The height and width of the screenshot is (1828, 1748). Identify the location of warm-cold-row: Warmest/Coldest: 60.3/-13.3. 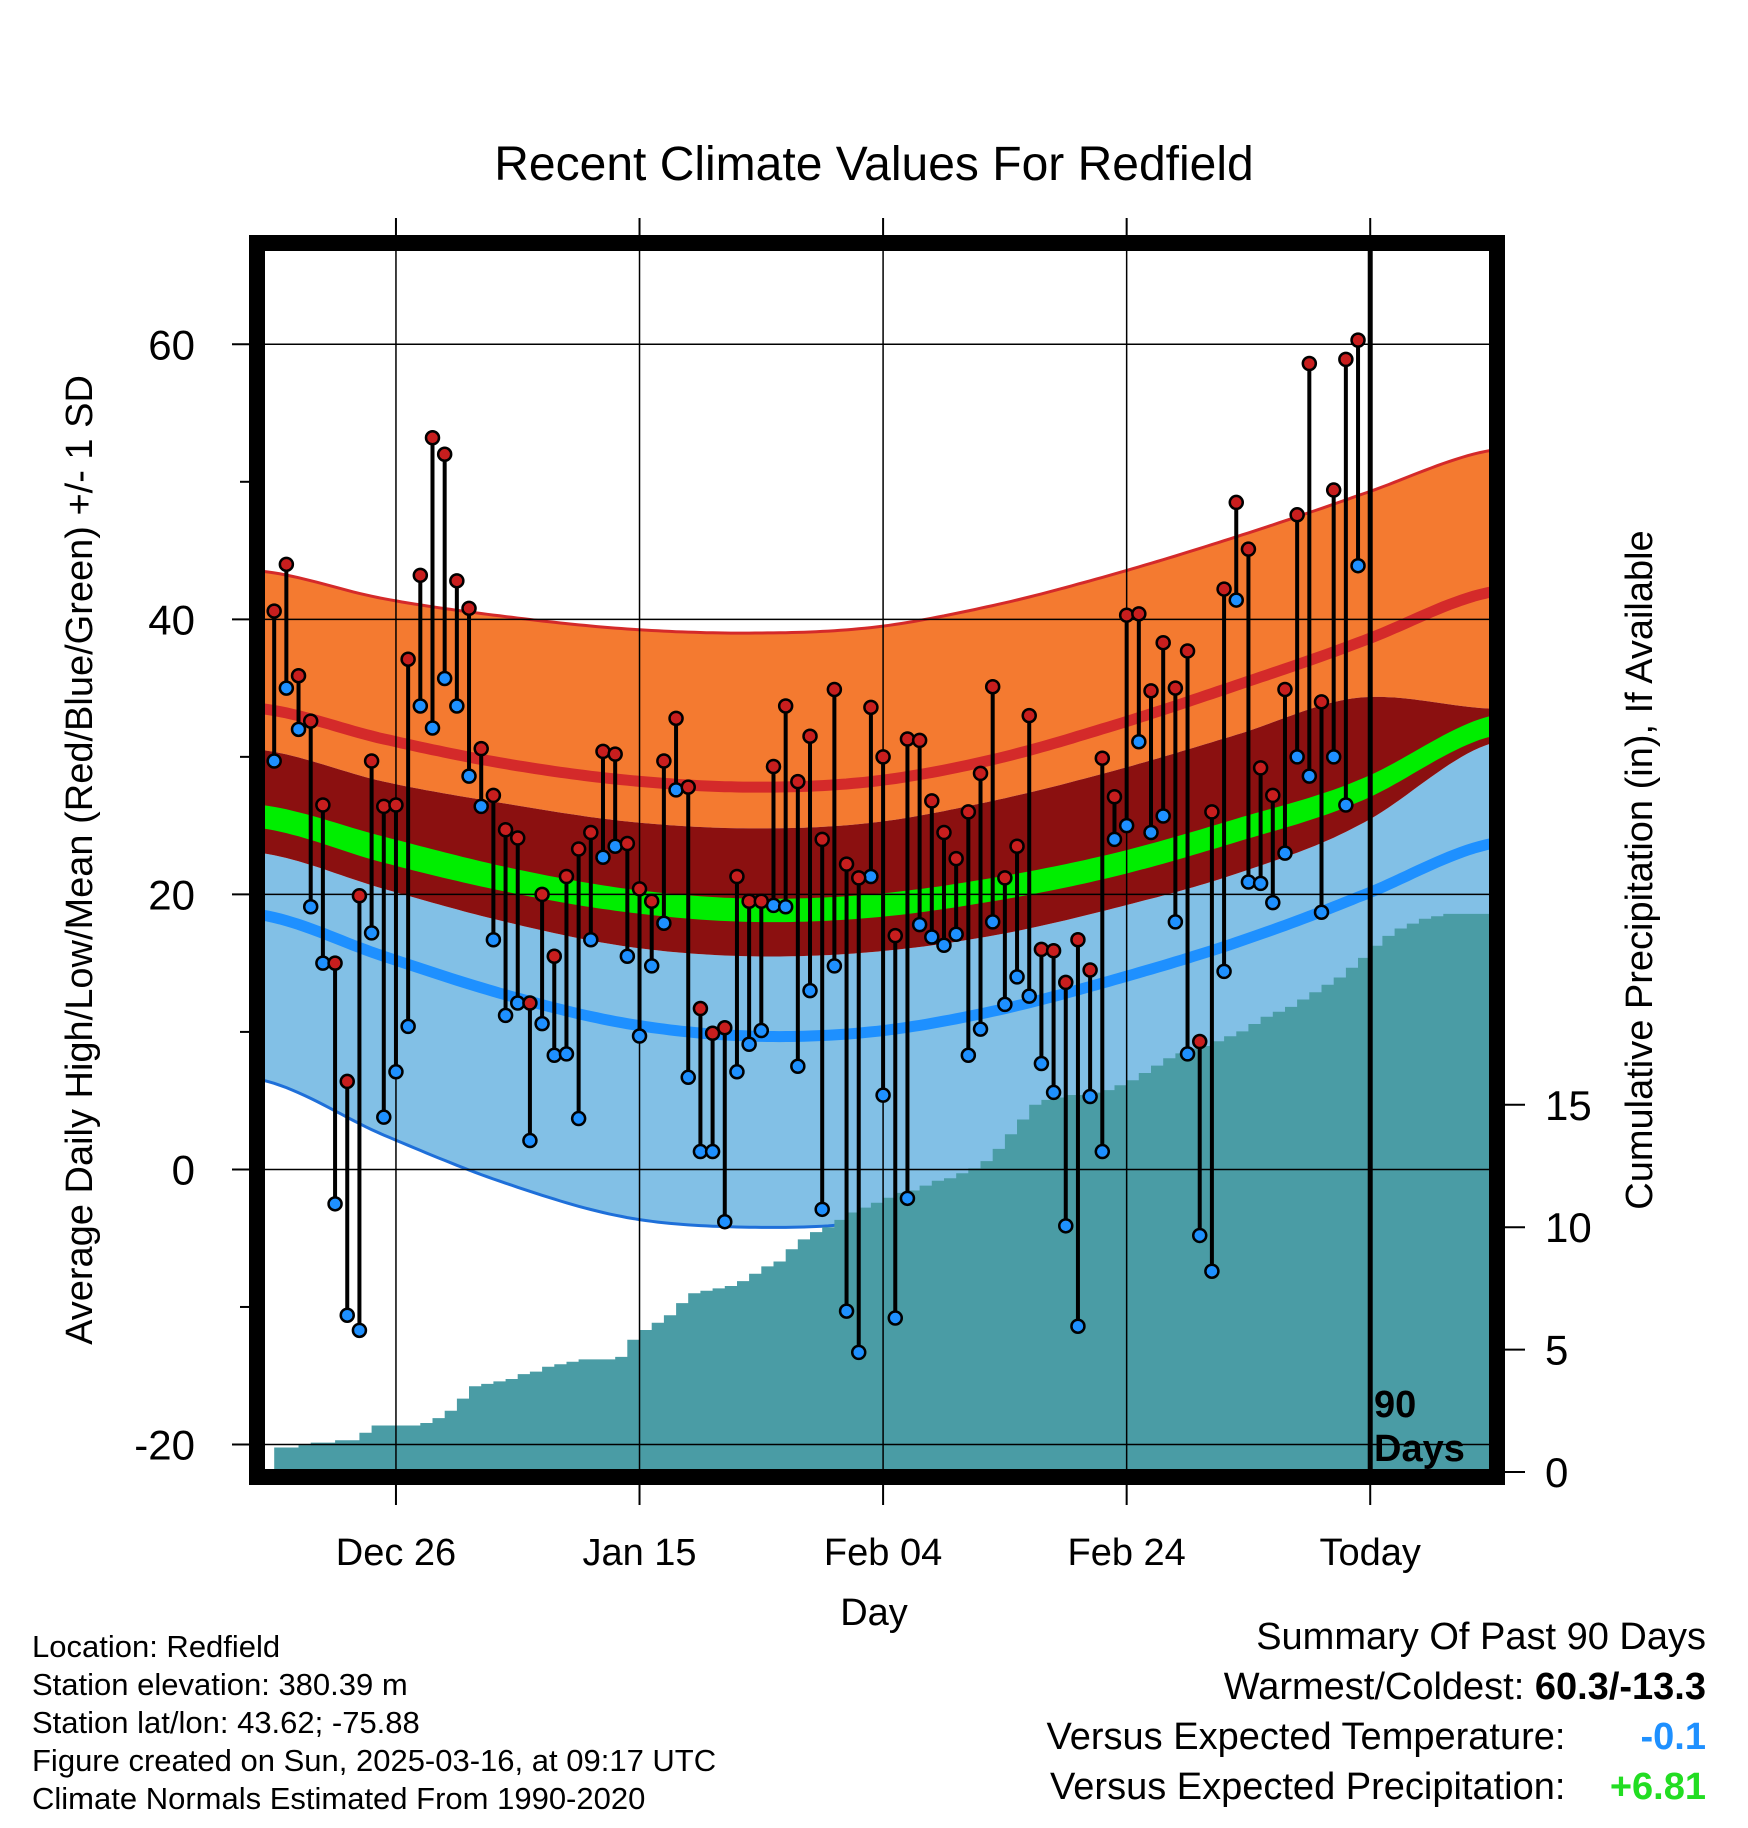
(1376, 1691).